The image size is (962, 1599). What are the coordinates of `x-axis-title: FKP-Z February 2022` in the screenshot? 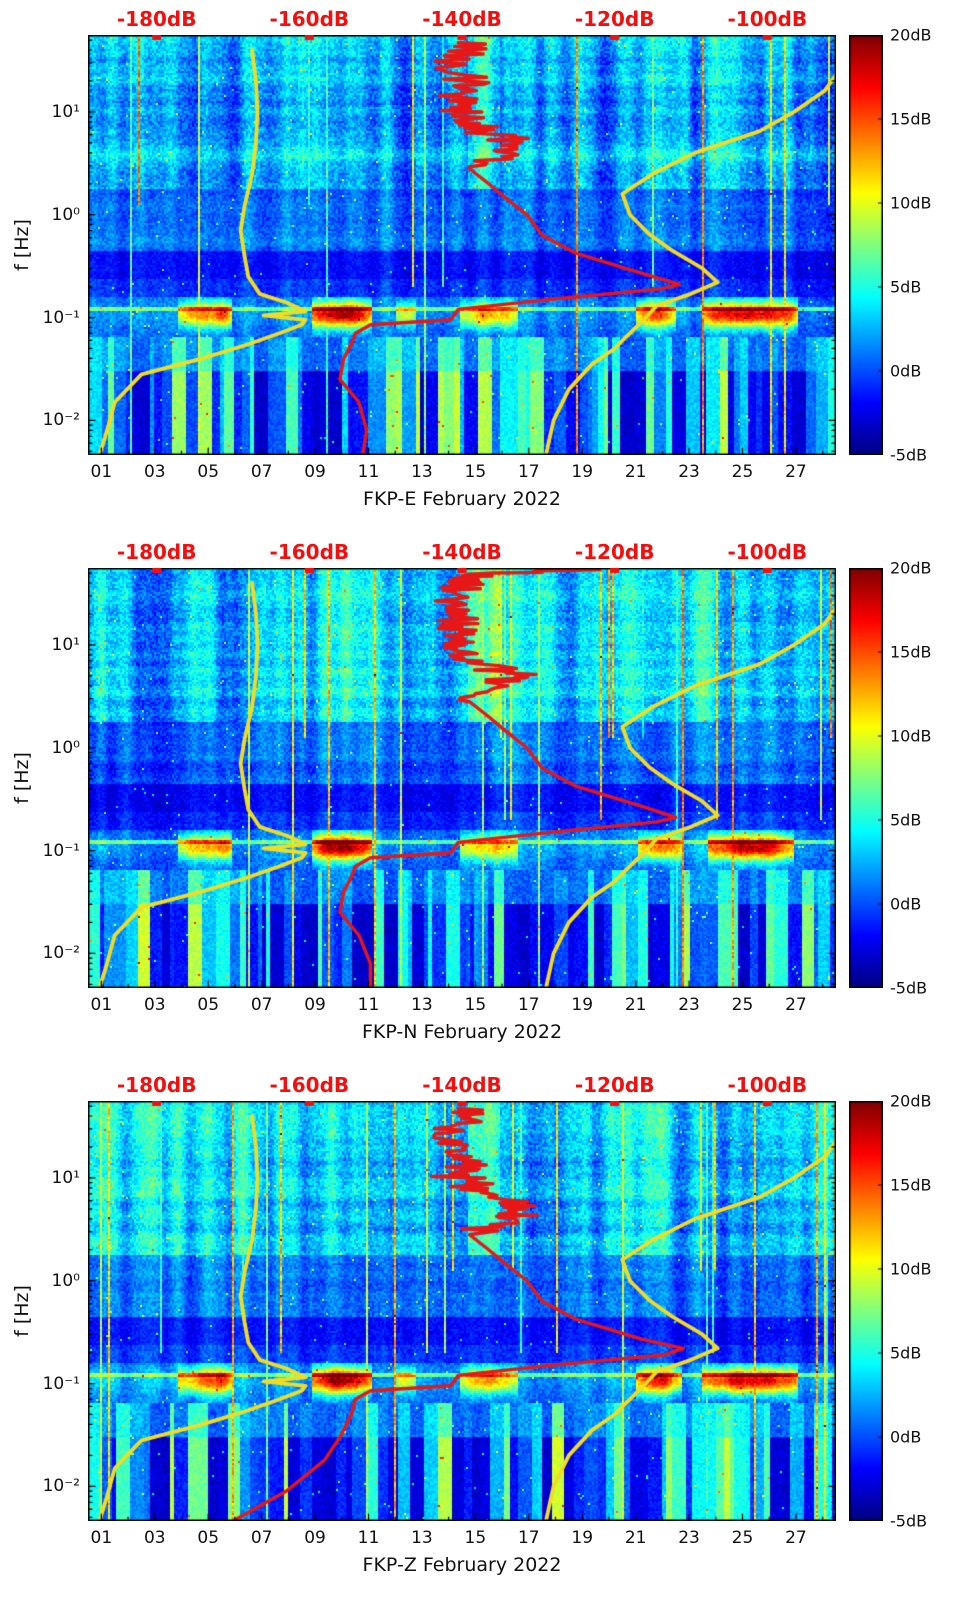 It's located at (462, 1565).